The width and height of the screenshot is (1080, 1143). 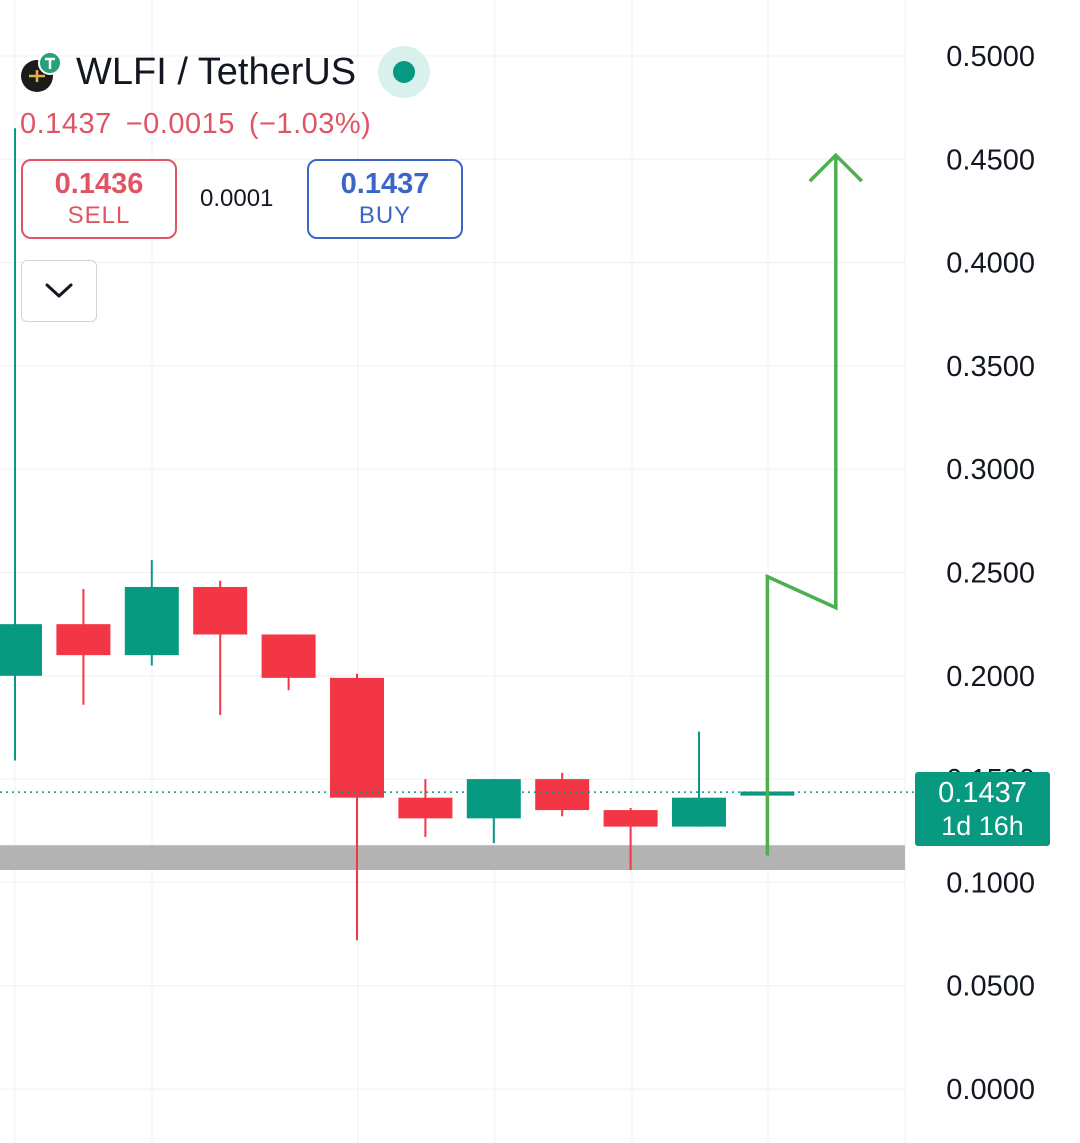 I want to click on price-change: −0.0015, so click(x=180, y=124).